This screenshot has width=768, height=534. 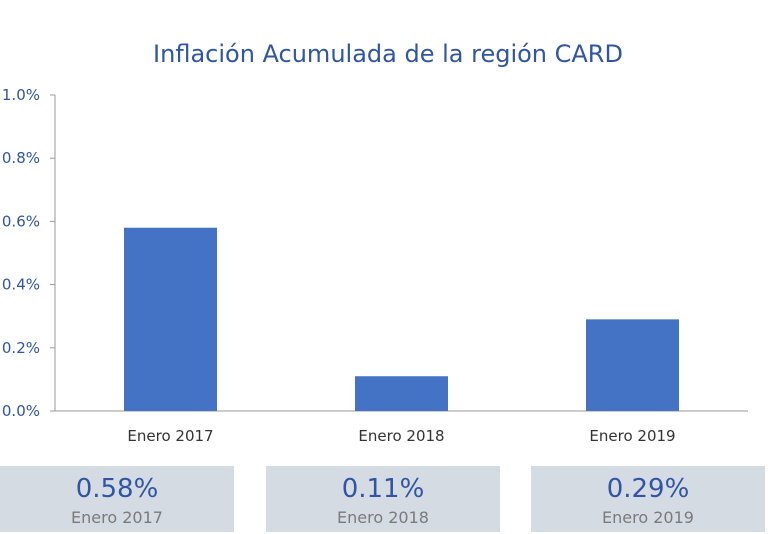 I want to click on y-ticks: 0.0% 0.2% 0.4% 0.6% 0.8% 1.0%, so click(x=28, y=253).